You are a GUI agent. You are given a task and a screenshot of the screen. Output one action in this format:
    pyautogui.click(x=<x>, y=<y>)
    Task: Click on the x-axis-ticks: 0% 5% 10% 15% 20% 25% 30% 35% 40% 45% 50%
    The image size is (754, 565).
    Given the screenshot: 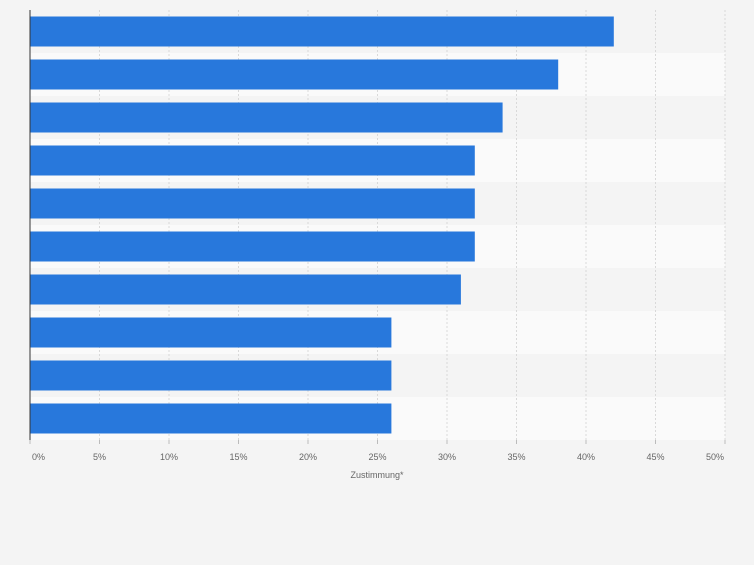 What is the action you would take?
    pyautogui.click(x=377, y=451)
    